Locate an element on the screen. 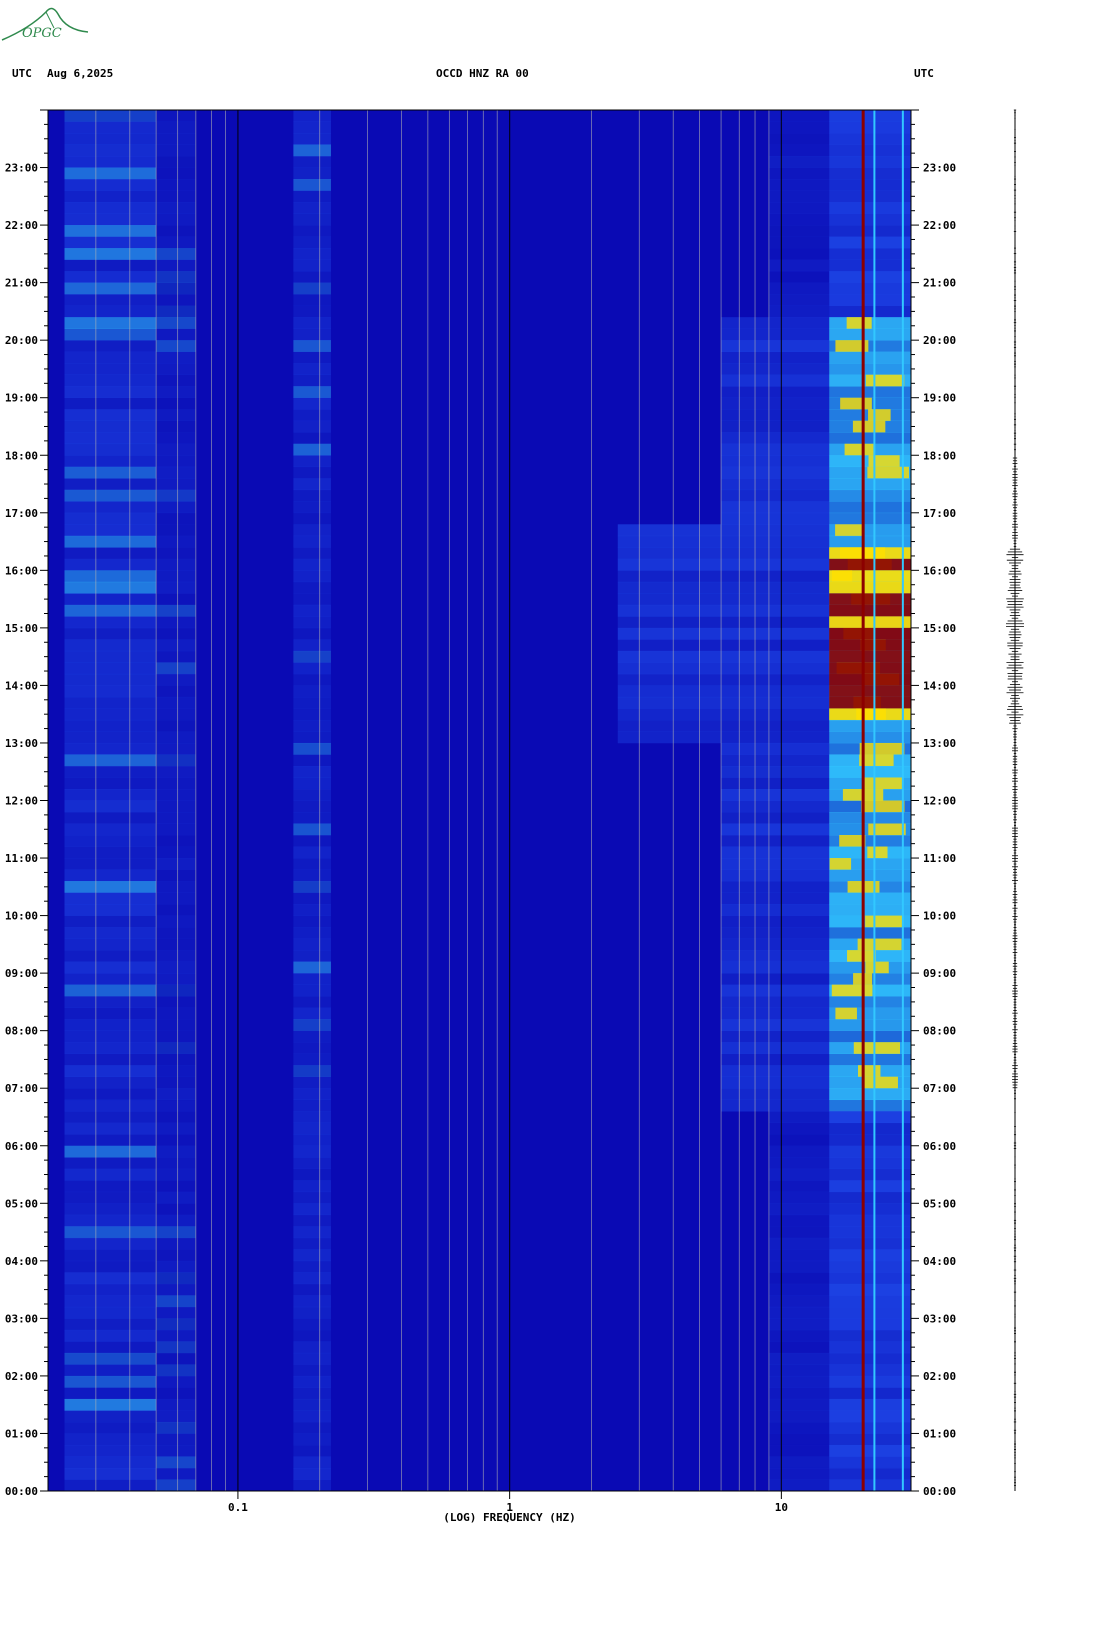  y-tick-label-right: 12:00 is located at coordinates (939, 801).